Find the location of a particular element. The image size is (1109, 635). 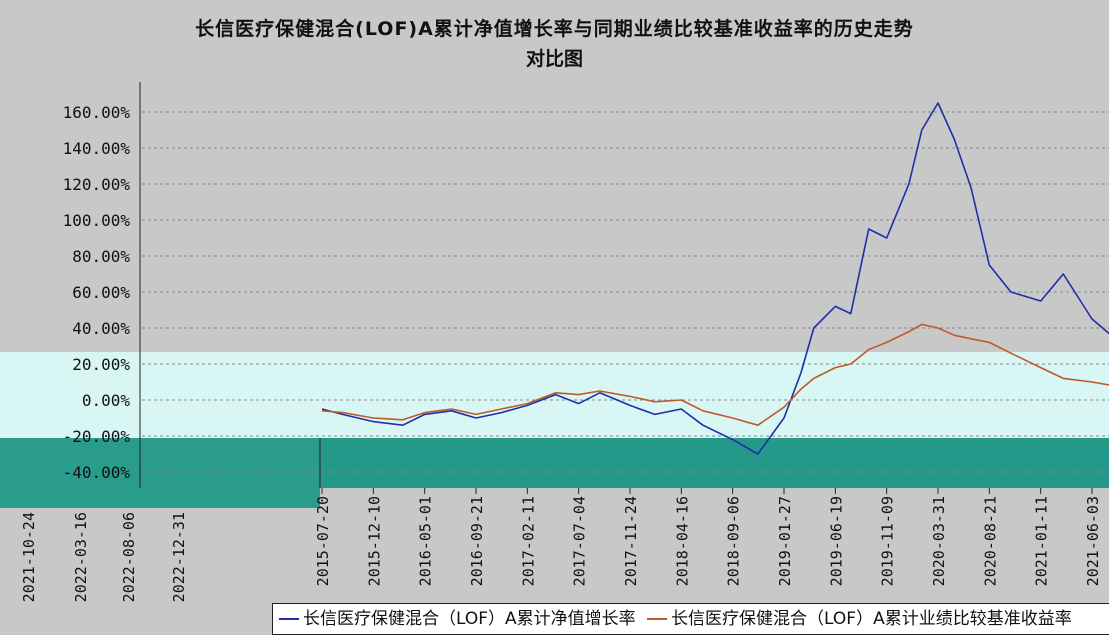

x-tick-label: 2019-06-19 is located at coordinates (836, 541).